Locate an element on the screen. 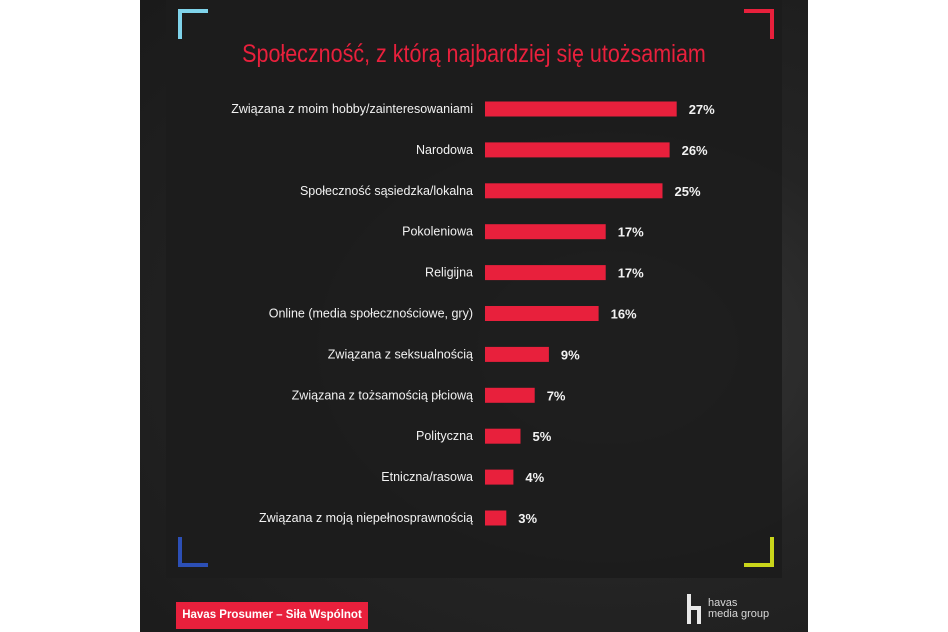 Image resolution: width=948 pixels, height=632 pixels. value-label: 7% is located at coordinates (556, 395).